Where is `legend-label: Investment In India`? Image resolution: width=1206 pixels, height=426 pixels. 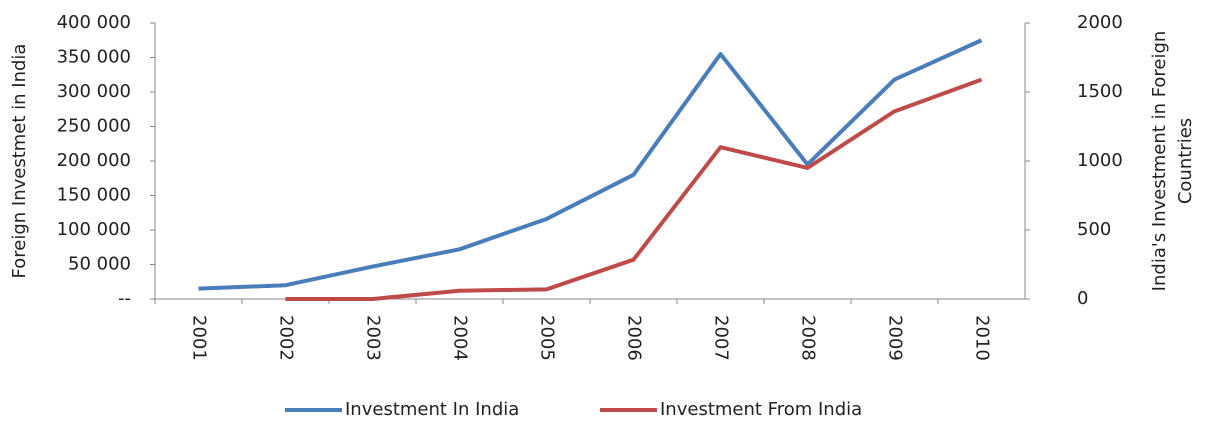 legend-label: Investment In India is located at coordinates (432, 409).